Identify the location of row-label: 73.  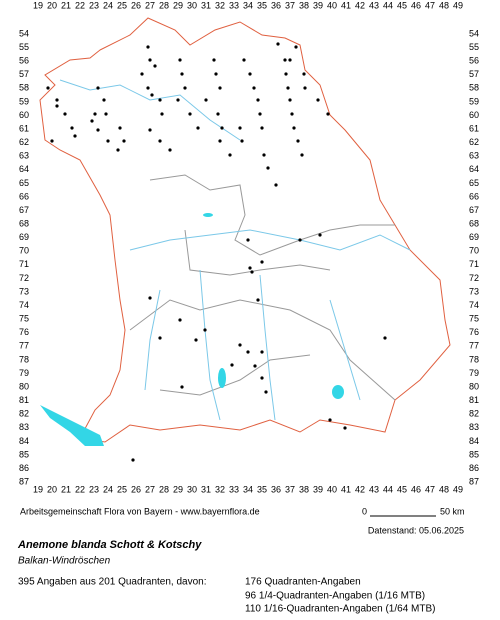
(474, 291).